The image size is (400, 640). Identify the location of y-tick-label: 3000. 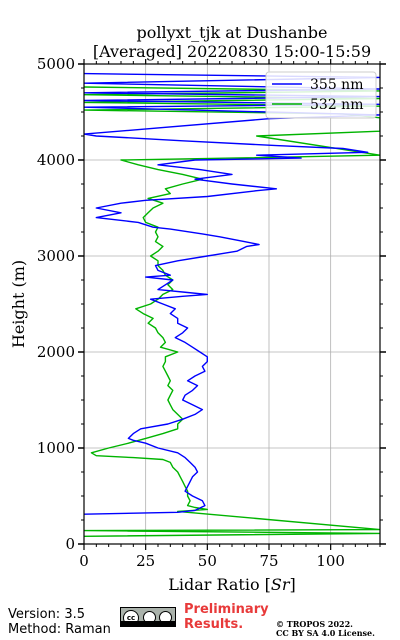
(56, 256).